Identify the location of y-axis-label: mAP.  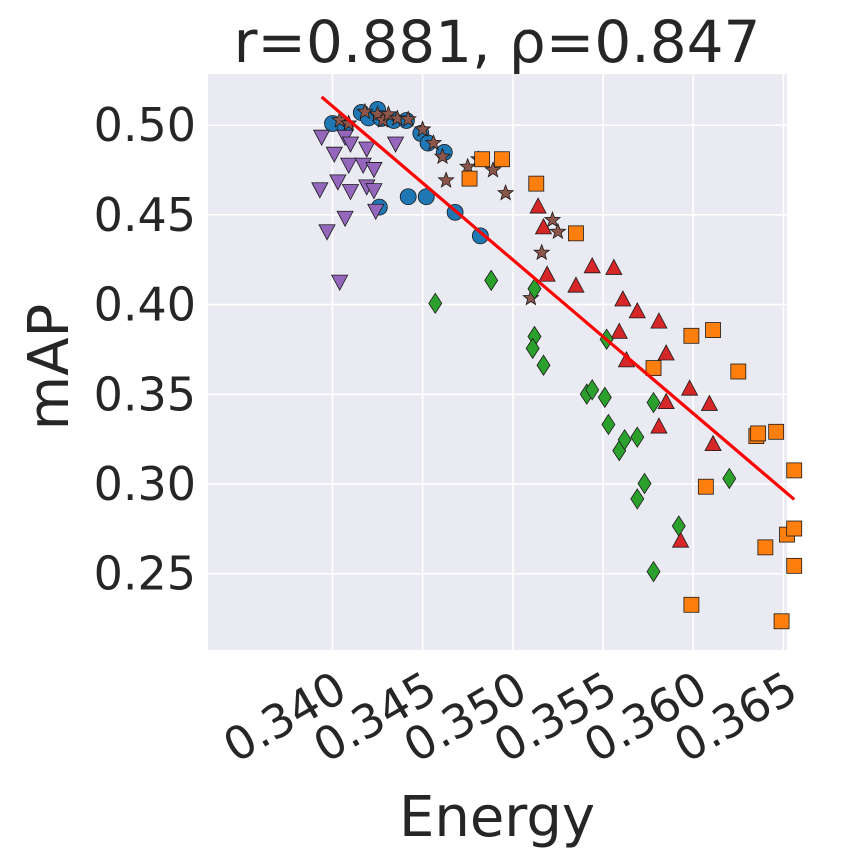
(49, 367).